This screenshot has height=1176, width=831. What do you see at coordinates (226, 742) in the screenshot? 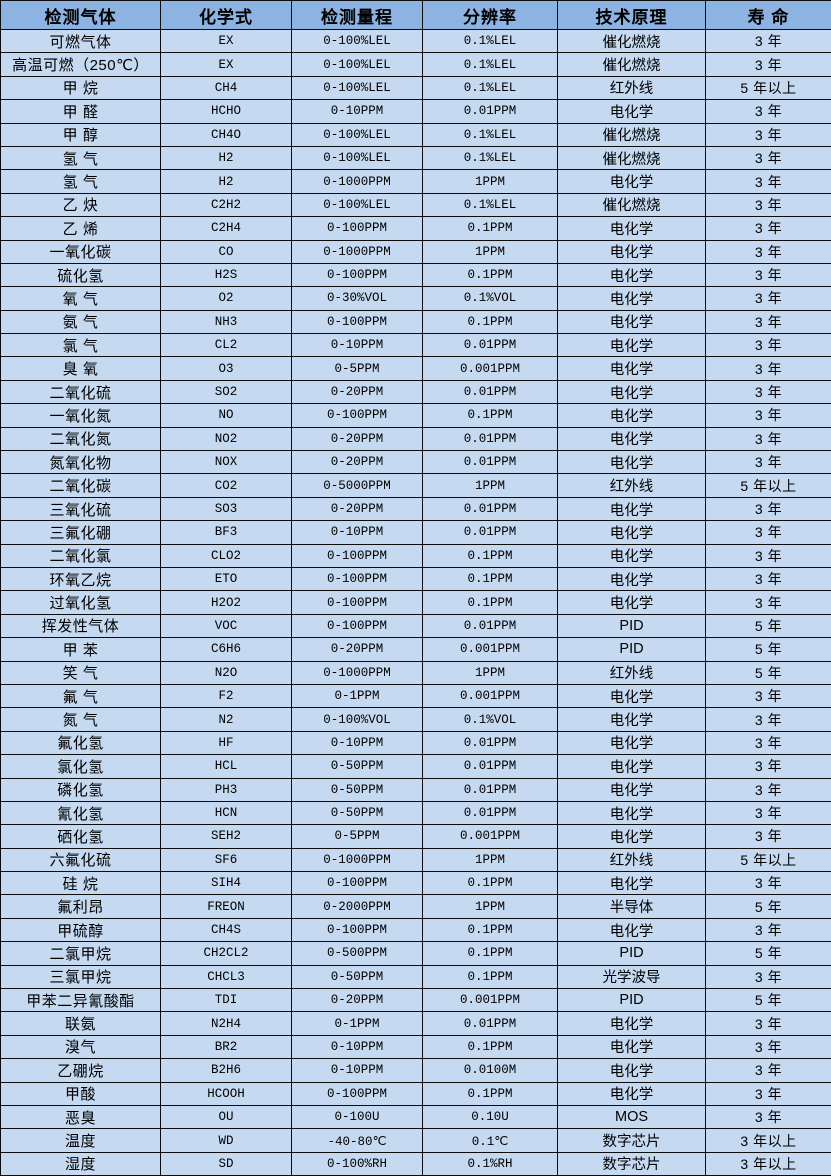
I see `cell-formula: HF` at bounding box center [226, 742].